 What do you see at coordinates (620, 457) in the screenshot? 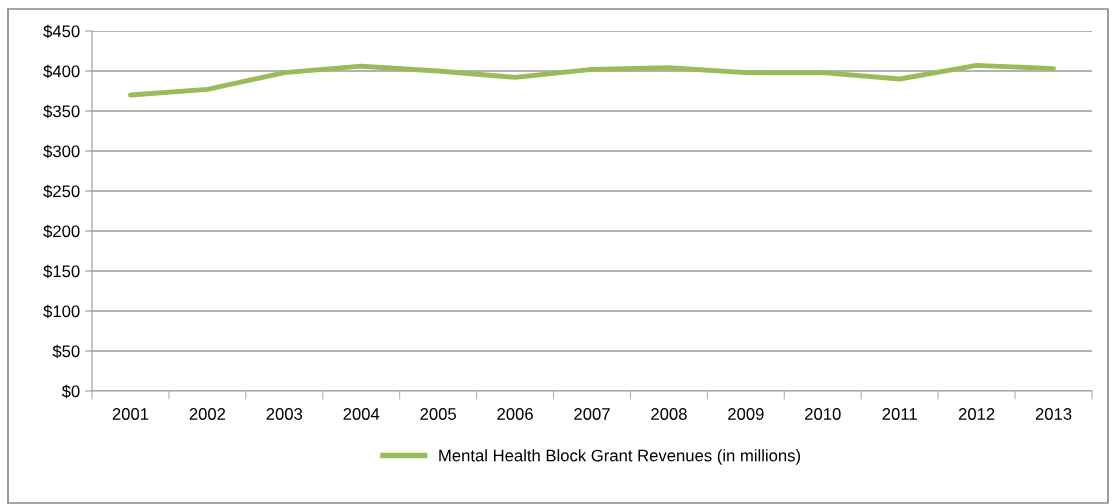
I see `legend-label: Mental Health Block Grant Revenues (in millions)` at bounding box center [620, 457].